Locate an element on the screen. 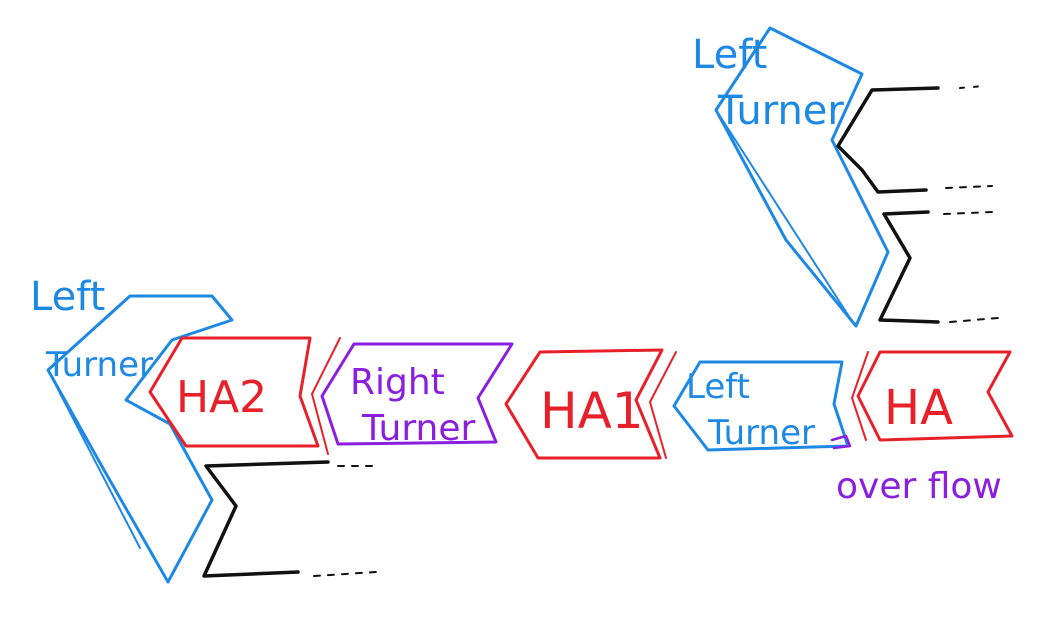  left-left-turner-label-1: Left is located at coordinates (67, 297).